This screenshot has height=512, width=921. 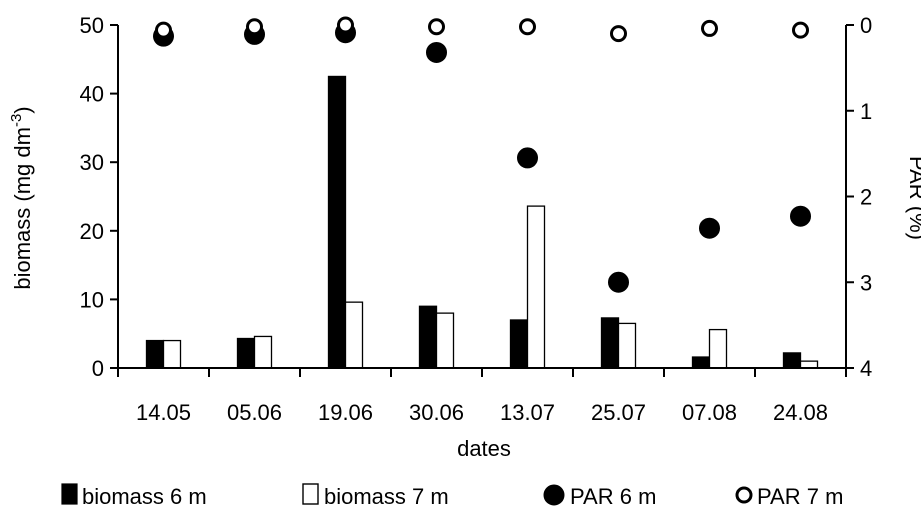 What do you see at coordinates (144, 496) in the screenshot?
I see `legend-label-biomass-6m: biomass 6 m` at bounding box center [144, 496].